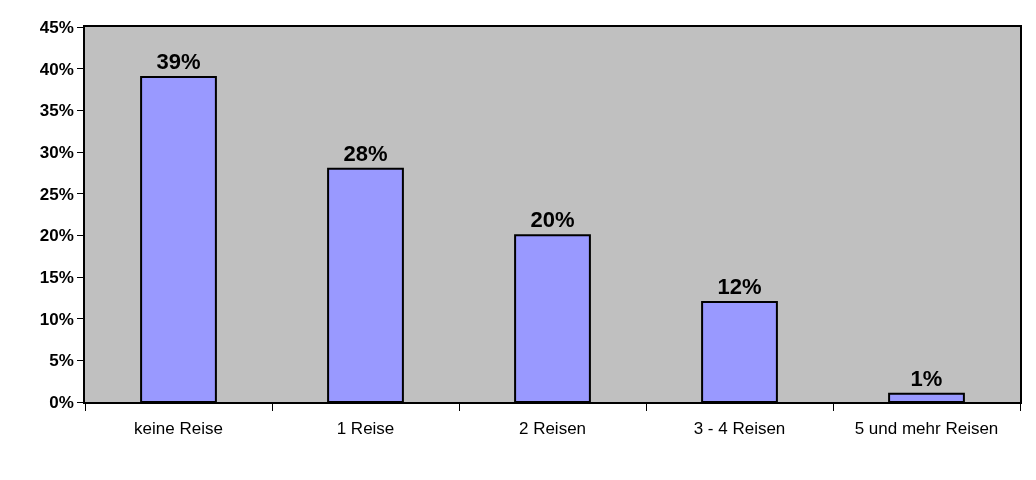  What do you see at coordinates (56, 277) in the screenshot?
I see `y-tick-label: 15%` at bounding box center [56, 277].